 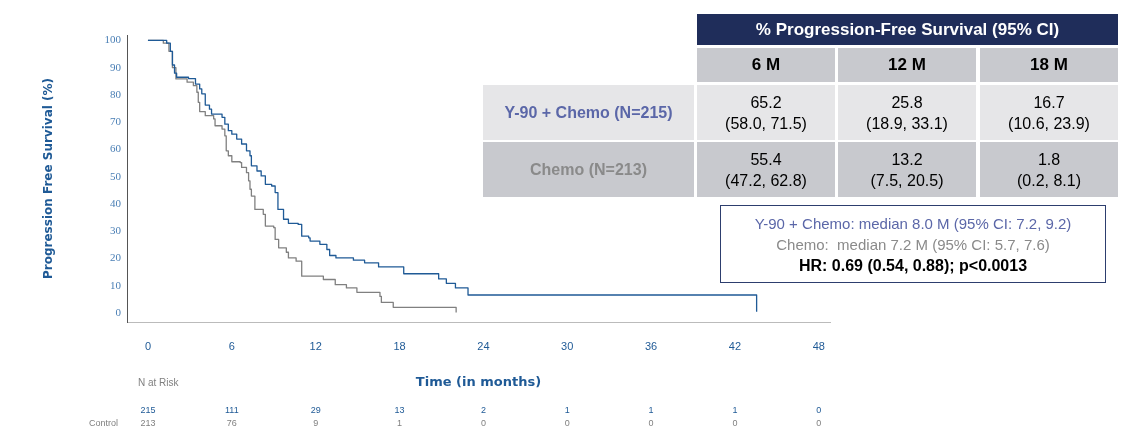 What do you see at coordinates (116, 284) in the screenshot?
I see `y-tick-label: 10` at bounding box center [116, 284].